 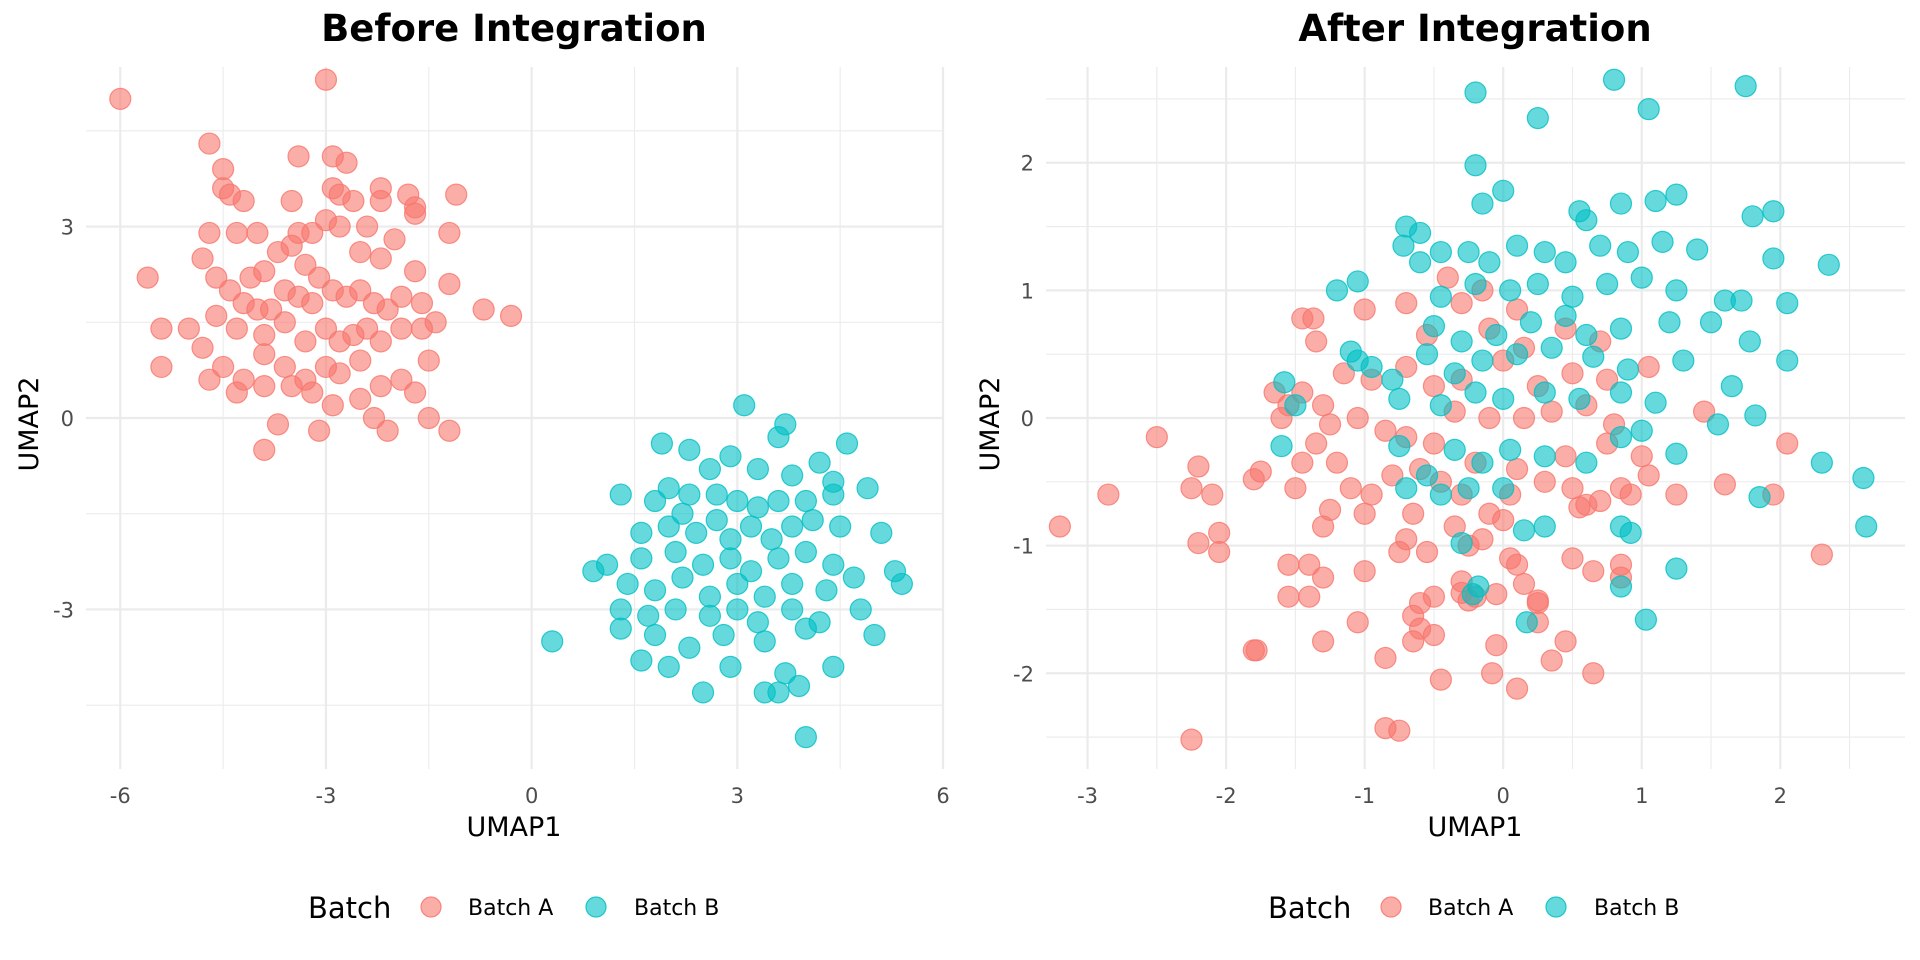 I want to click on series-batch-a, so click(x=316, y=265).